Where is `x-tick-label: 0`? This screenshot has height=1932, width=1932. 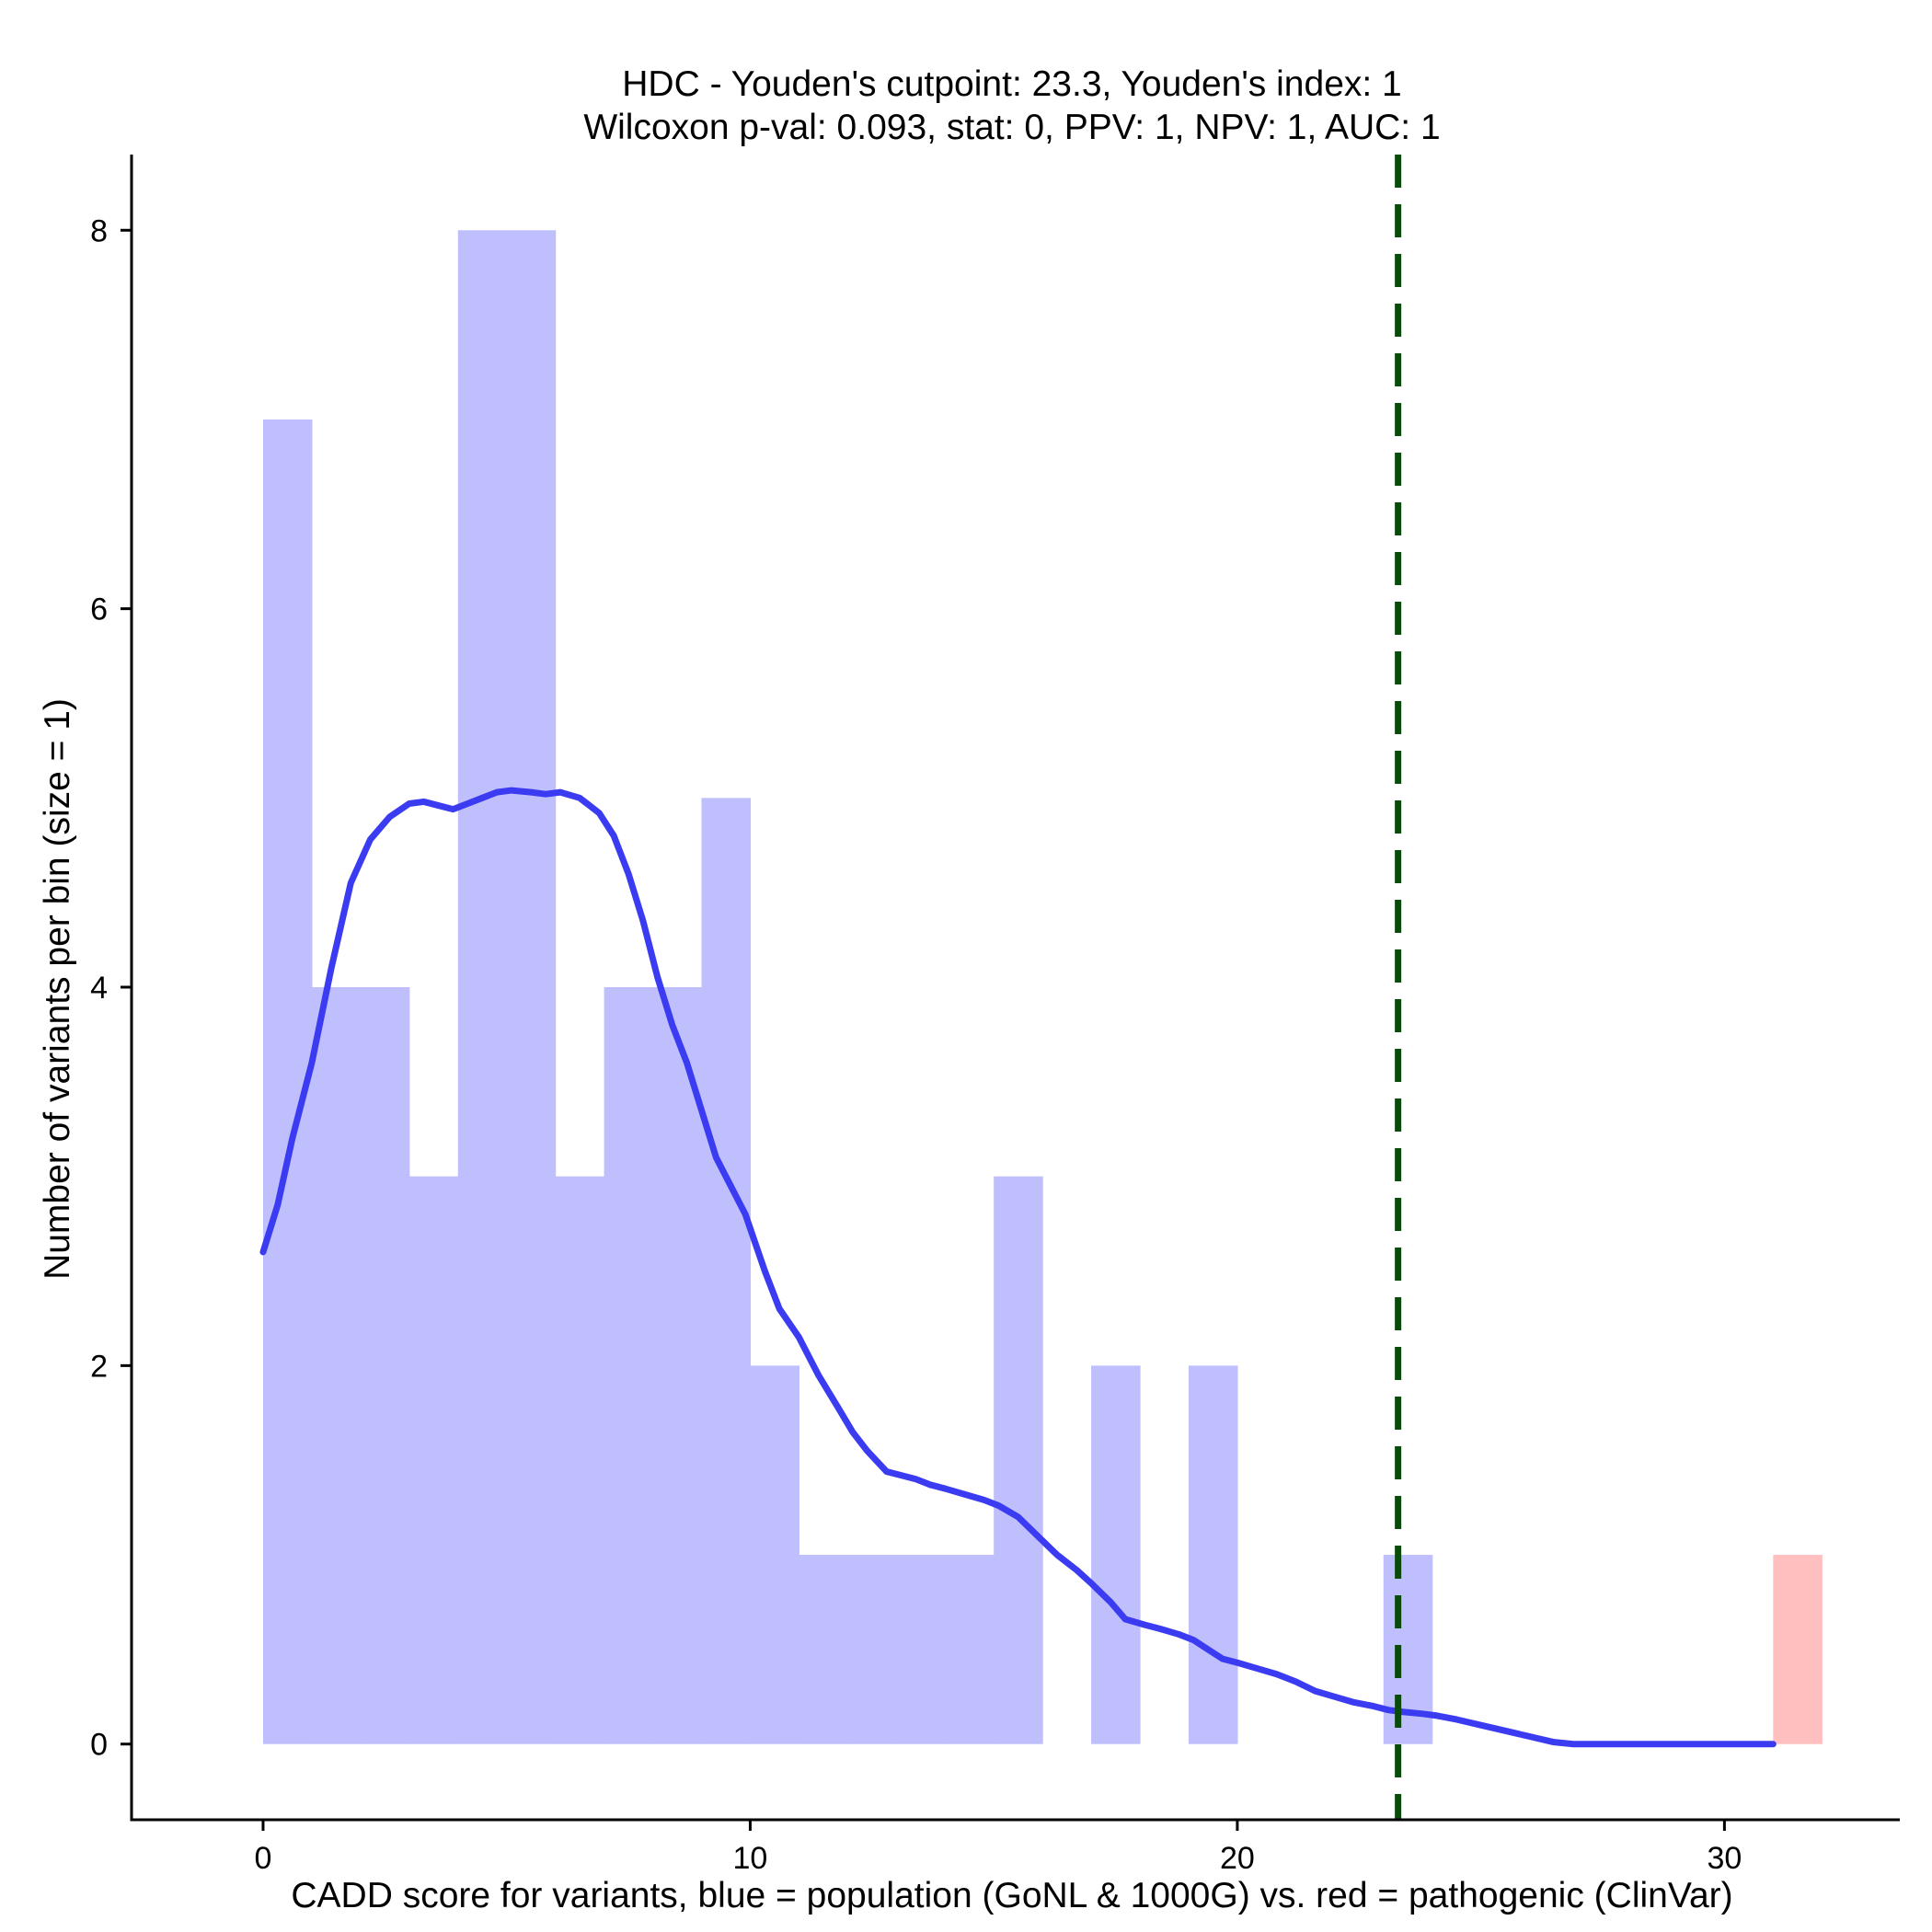 x-tick-label: 0 is located at coordinates (262, 1858).